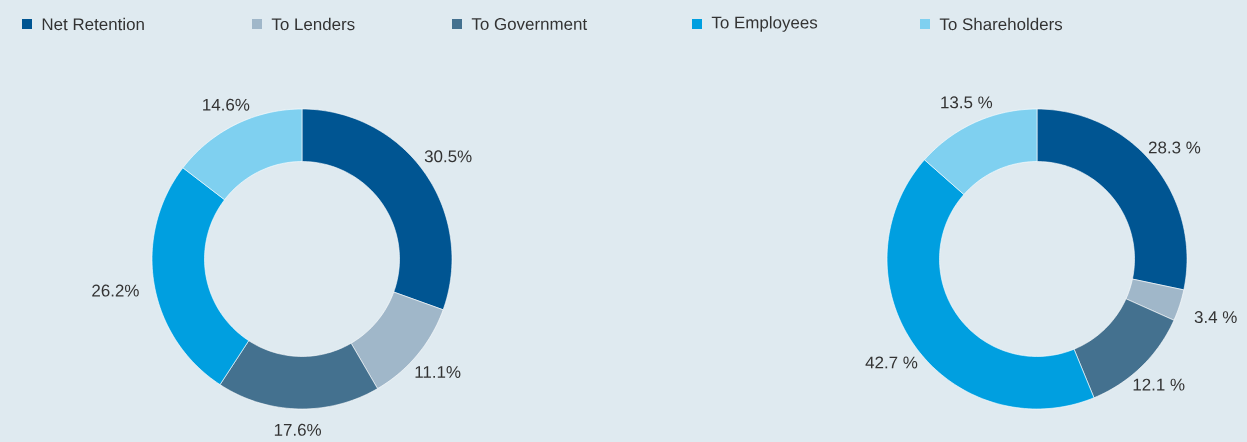 Image resolution: width=1247 pixels, height=442 pixels. Describe the element at coordinates (438, 372) in the screenshot. I see `data-label: 11.1%` at that location.